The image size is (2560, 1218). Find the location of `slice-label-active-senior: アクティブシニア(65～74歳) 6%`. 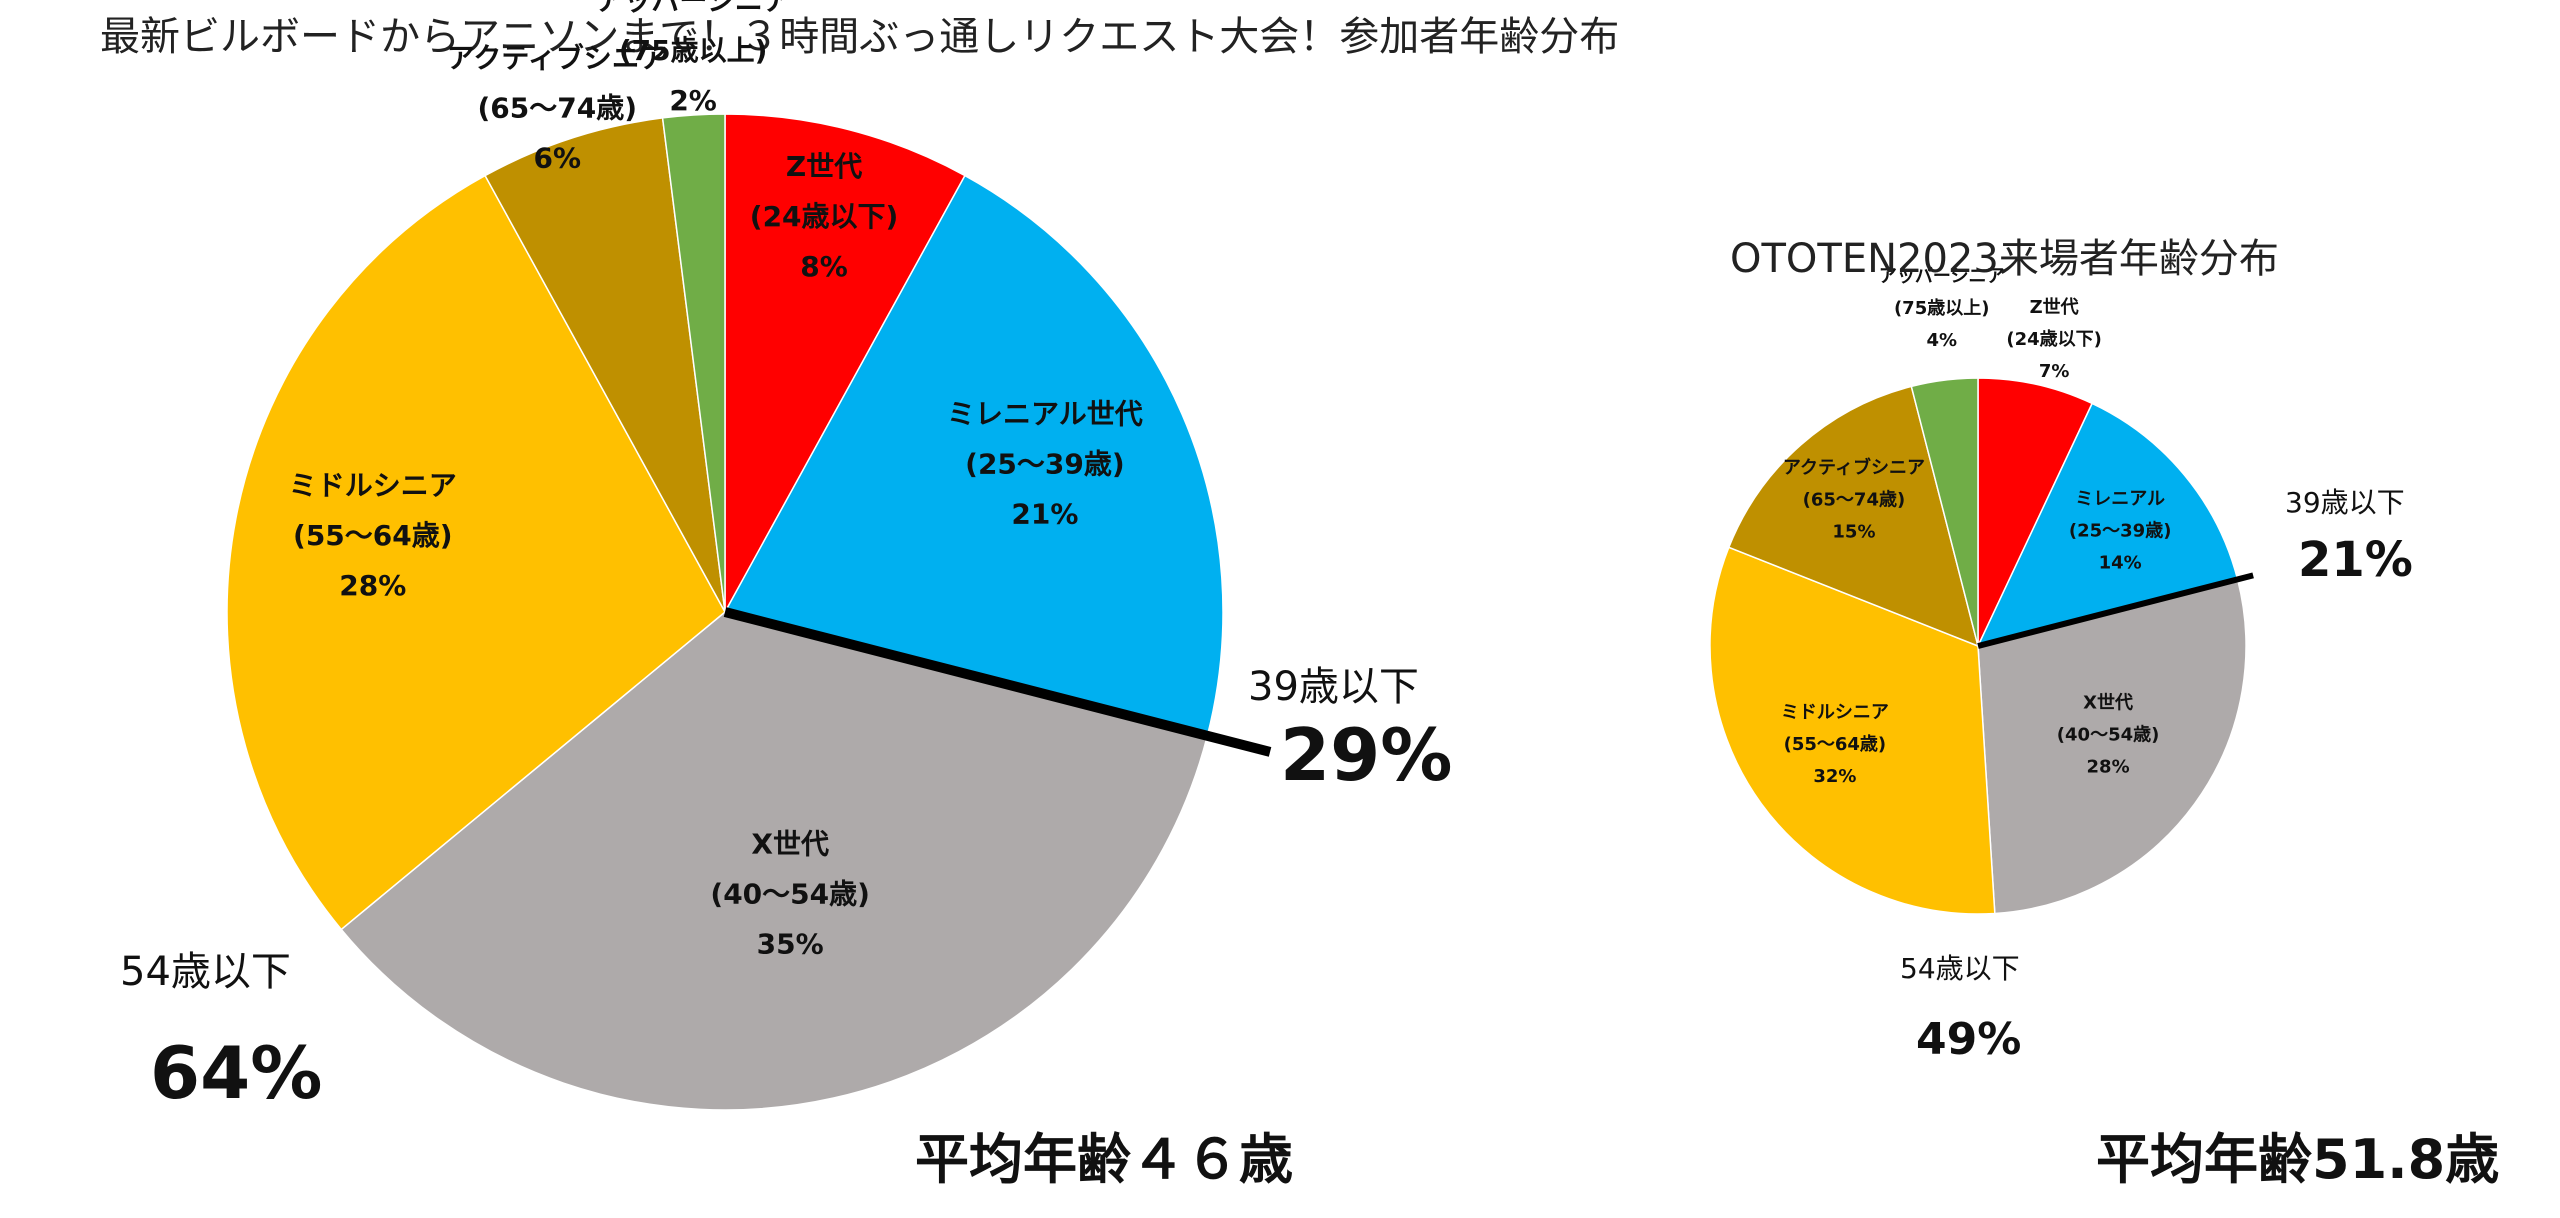

slice-label-active-senior: アクティブシニア(65～74歳) 6% is located at coordinates (557, 107).